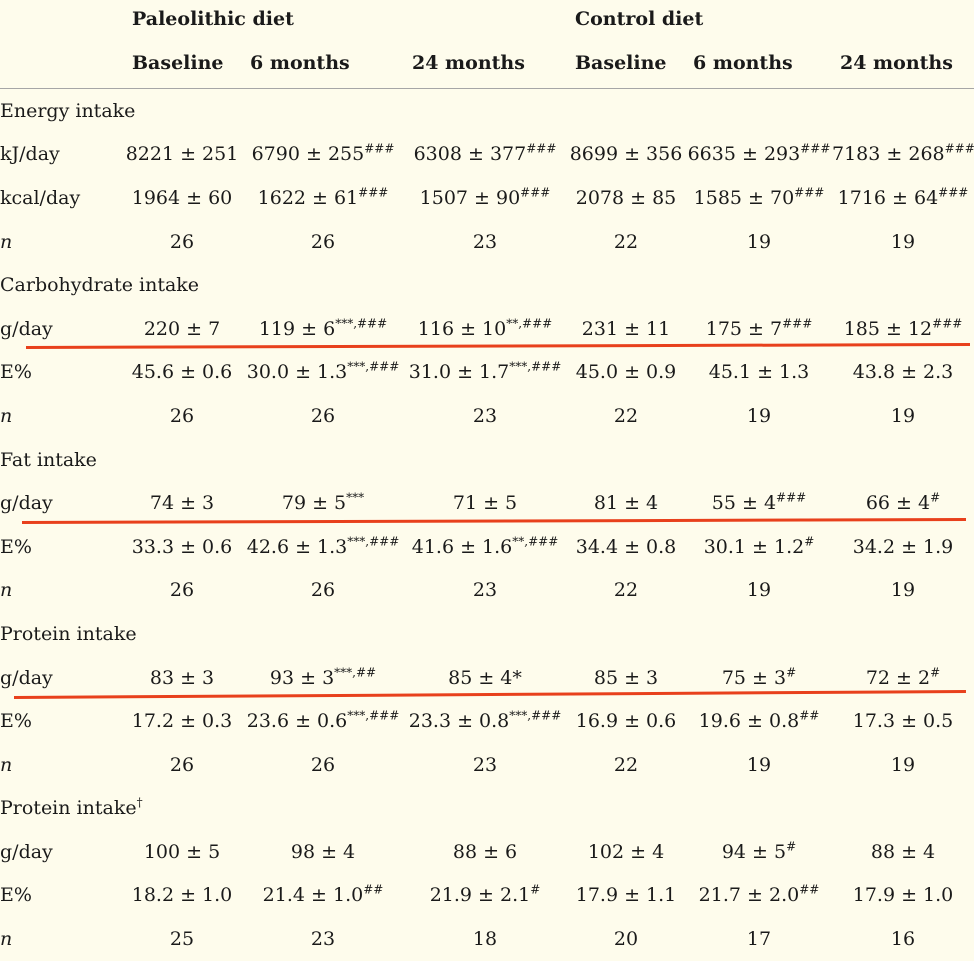 This screenshot has width=974, height=961. I want to click on column-header-control-baseline: Baseline, so click(621, 63).